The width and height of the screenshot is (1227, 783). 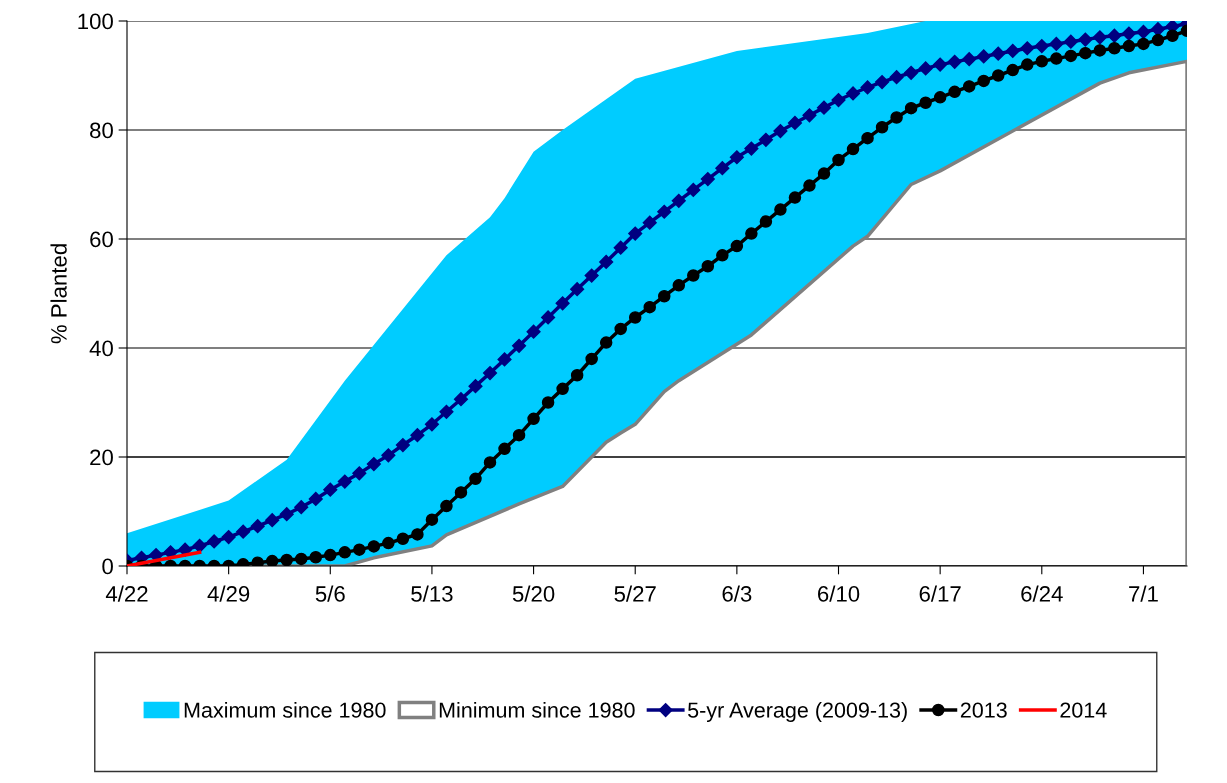 I want to click on x-tick-label: 6/3, so click(x=737, y=593).